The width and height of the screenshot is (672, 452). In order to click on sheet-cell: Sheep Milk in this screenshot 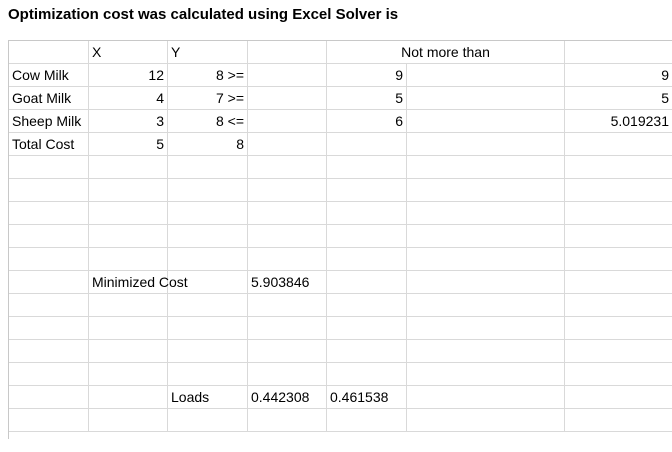, I will do `click(49, 121)`.